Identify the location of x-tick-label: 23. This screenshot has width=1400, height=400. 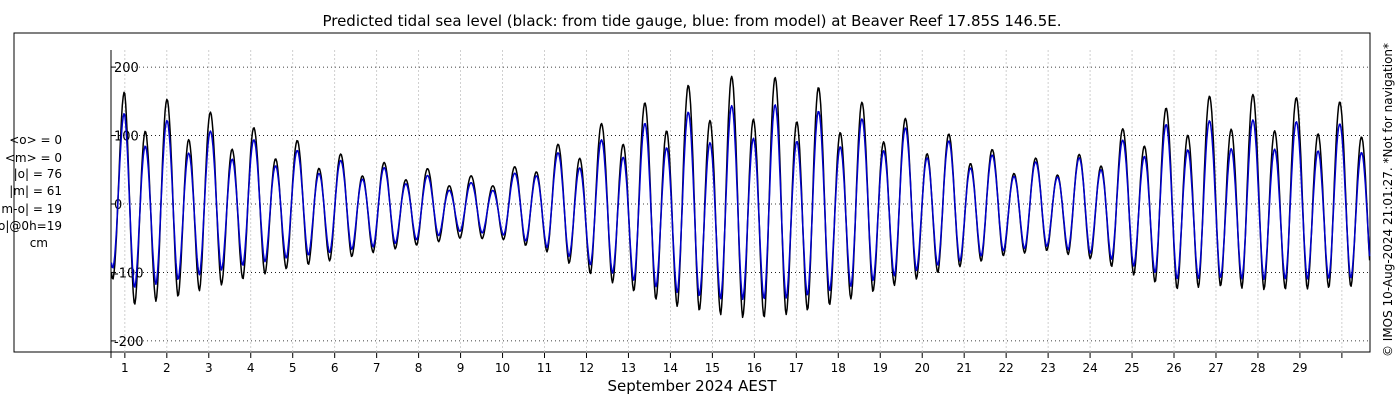
(1047, 368).